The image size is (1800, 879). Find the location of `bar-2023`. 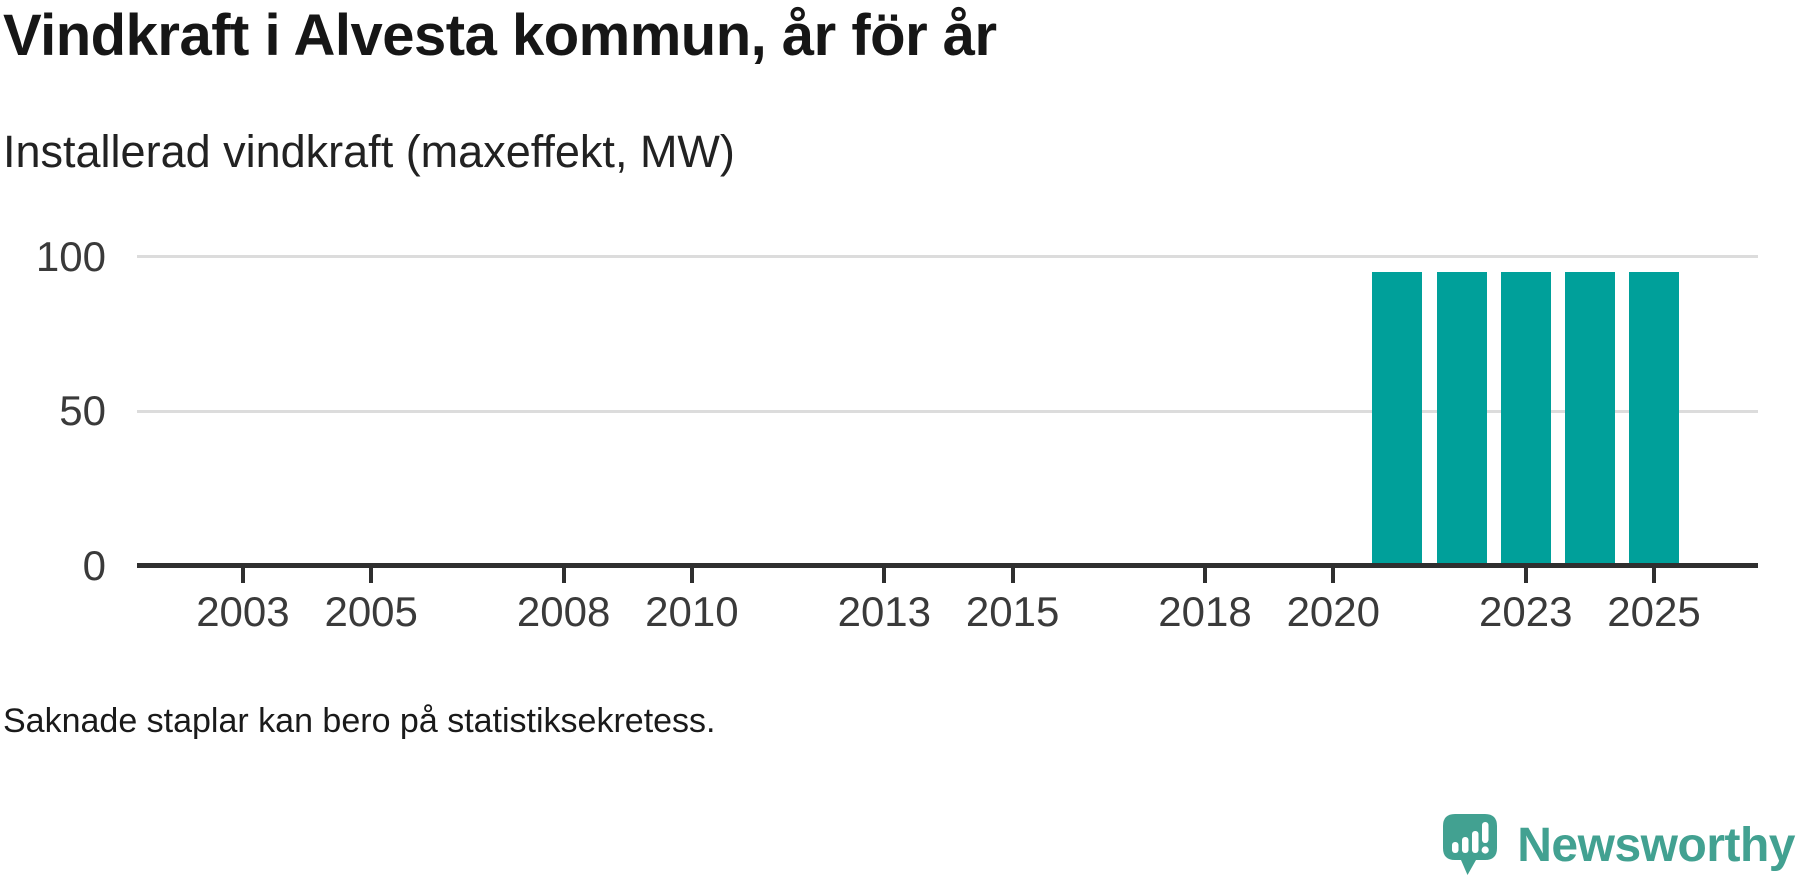

bar-2023 is located at coordinates (1525, 419).